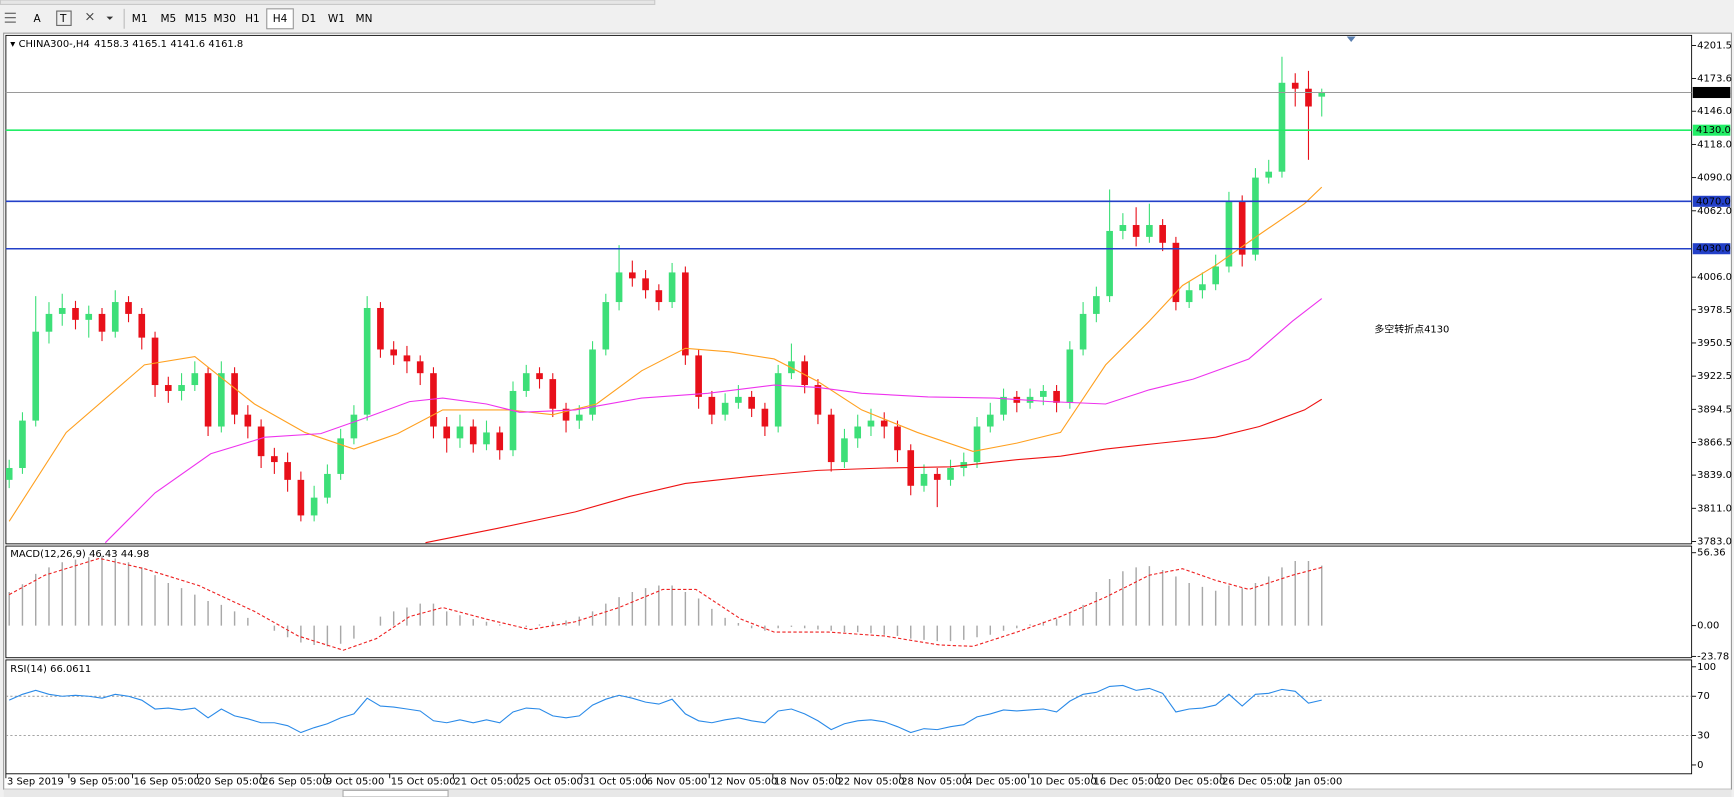 This screenshot has height=797, width=1734. I want to click on y-tick-label: 4090.0, so click(1714, 178).